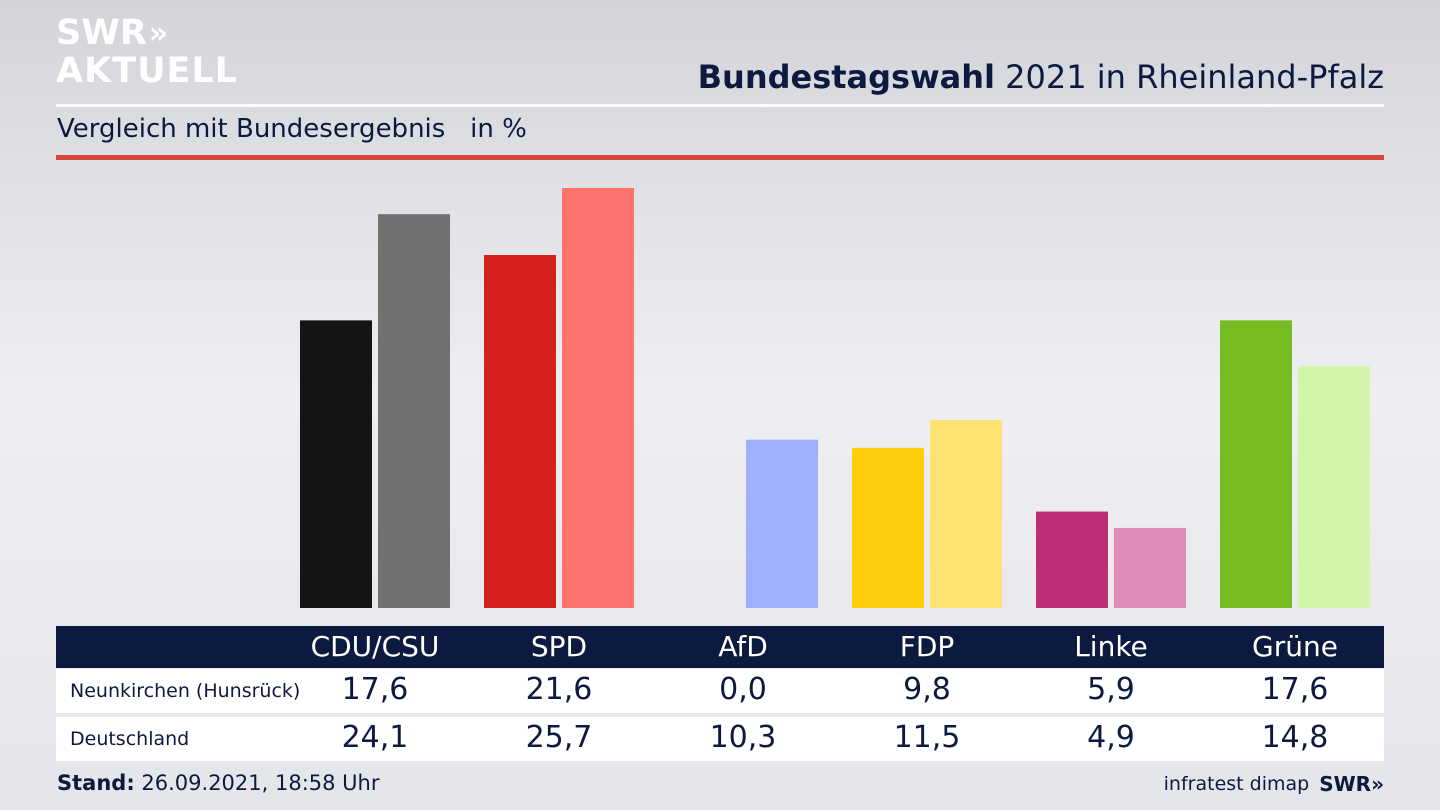  What do you see at coordinates (1111, 737) in the screenshot?
I see `value-linke-national: 4,9` at bounding box center [1111, 737].